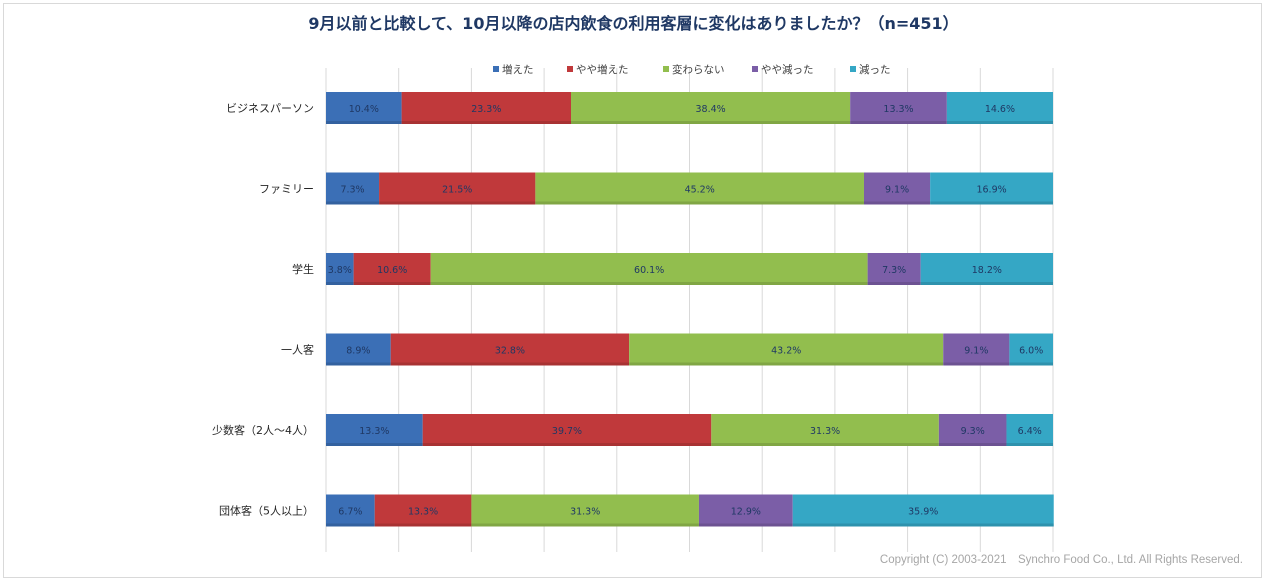  I want to click on category-label: 少数客（2人〜4人）, so click(263, 430).